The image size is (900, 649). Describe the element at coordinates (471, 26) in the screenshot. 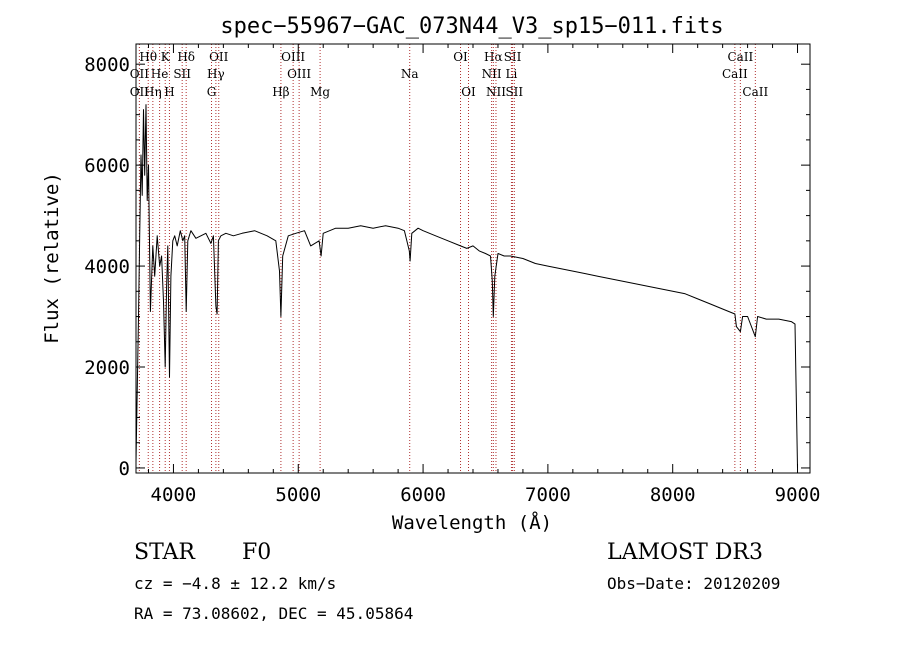

I see `chart-title: spec−55967−GAC_073N44_V3_sp15−011.fits` at that location.